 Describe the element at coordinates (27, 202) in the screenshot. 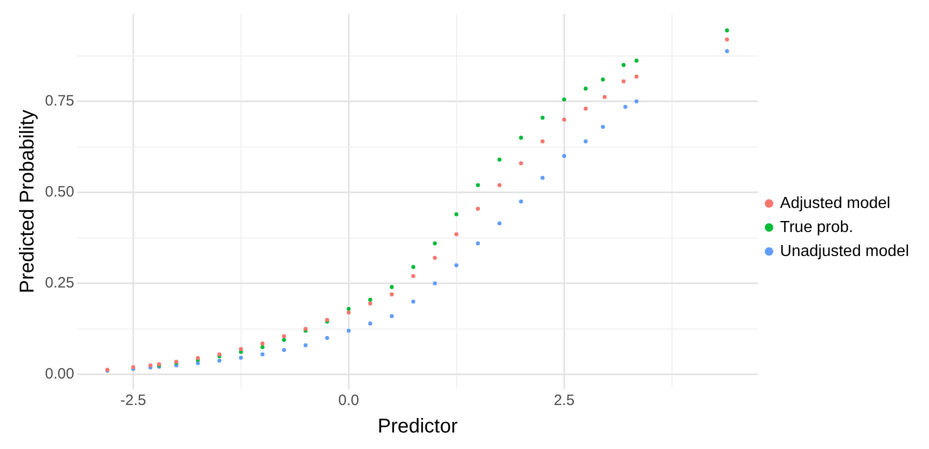

I see `y-axis-title: Predicted Probability` at that location.